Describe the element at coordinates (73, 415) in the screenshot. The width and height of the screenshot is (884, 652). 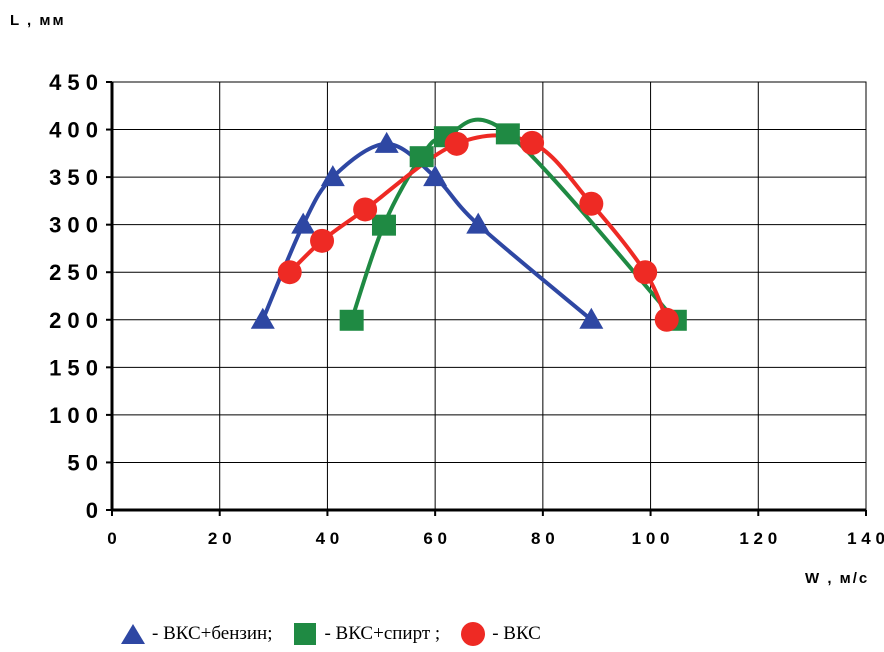
I see `y-tick-label: 1 0 0` at that location.